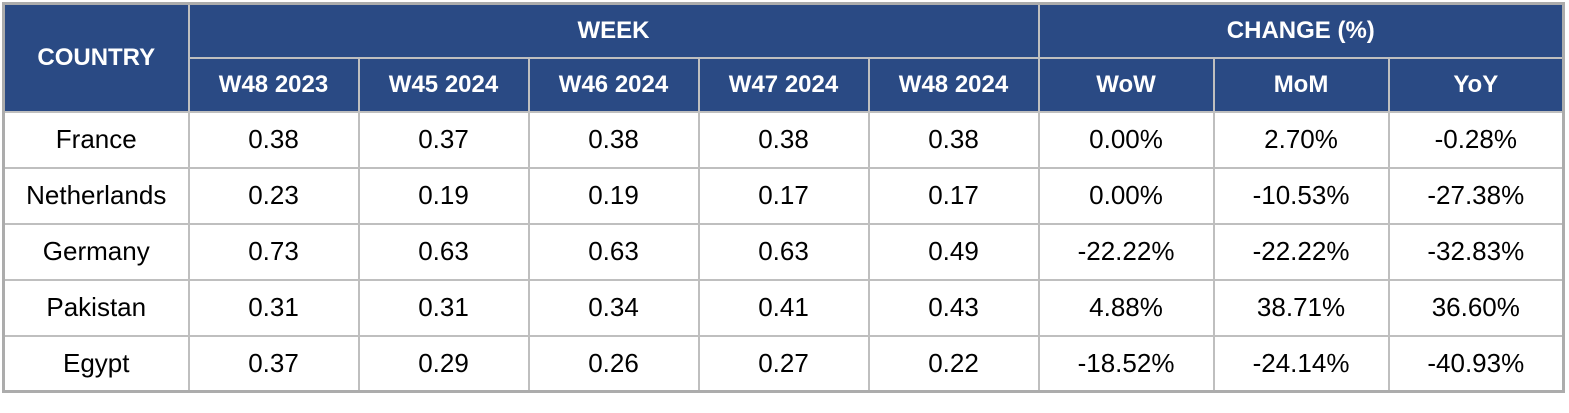  I want to click on change-value-cell: 2.70%, so click(1301, 139).